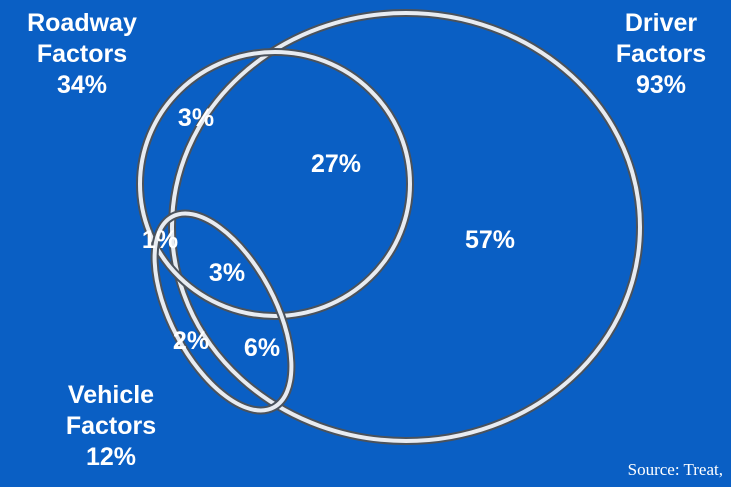 This screenshot has width=731, height=487. What do you see at coordinates (111, 395) in the screenshot?
I see `vehicle-name-line1: Vehicle` at bounding box center [111, 395].